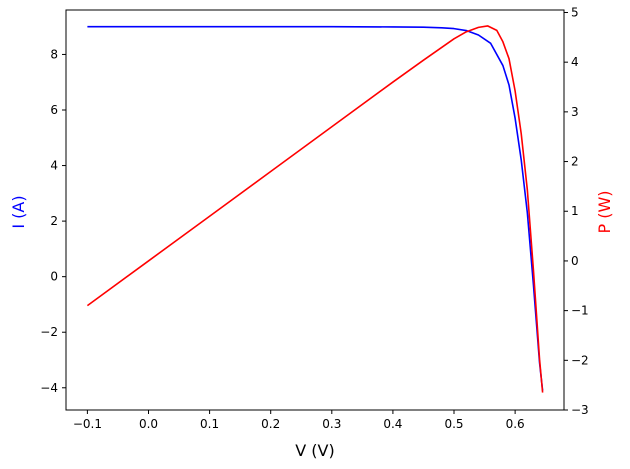  What do you see at coordinates (575, 62) in the screenshot?
I see `right-y-tick-label: 4` at bounding box center [575, 62].